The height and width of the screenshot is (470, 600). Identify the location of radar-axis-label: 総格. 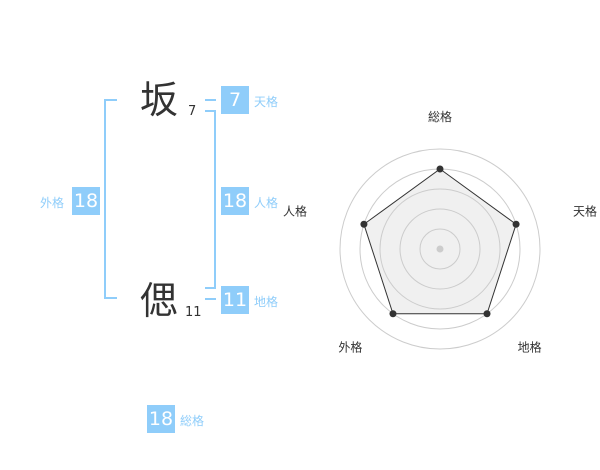
(440, 116).